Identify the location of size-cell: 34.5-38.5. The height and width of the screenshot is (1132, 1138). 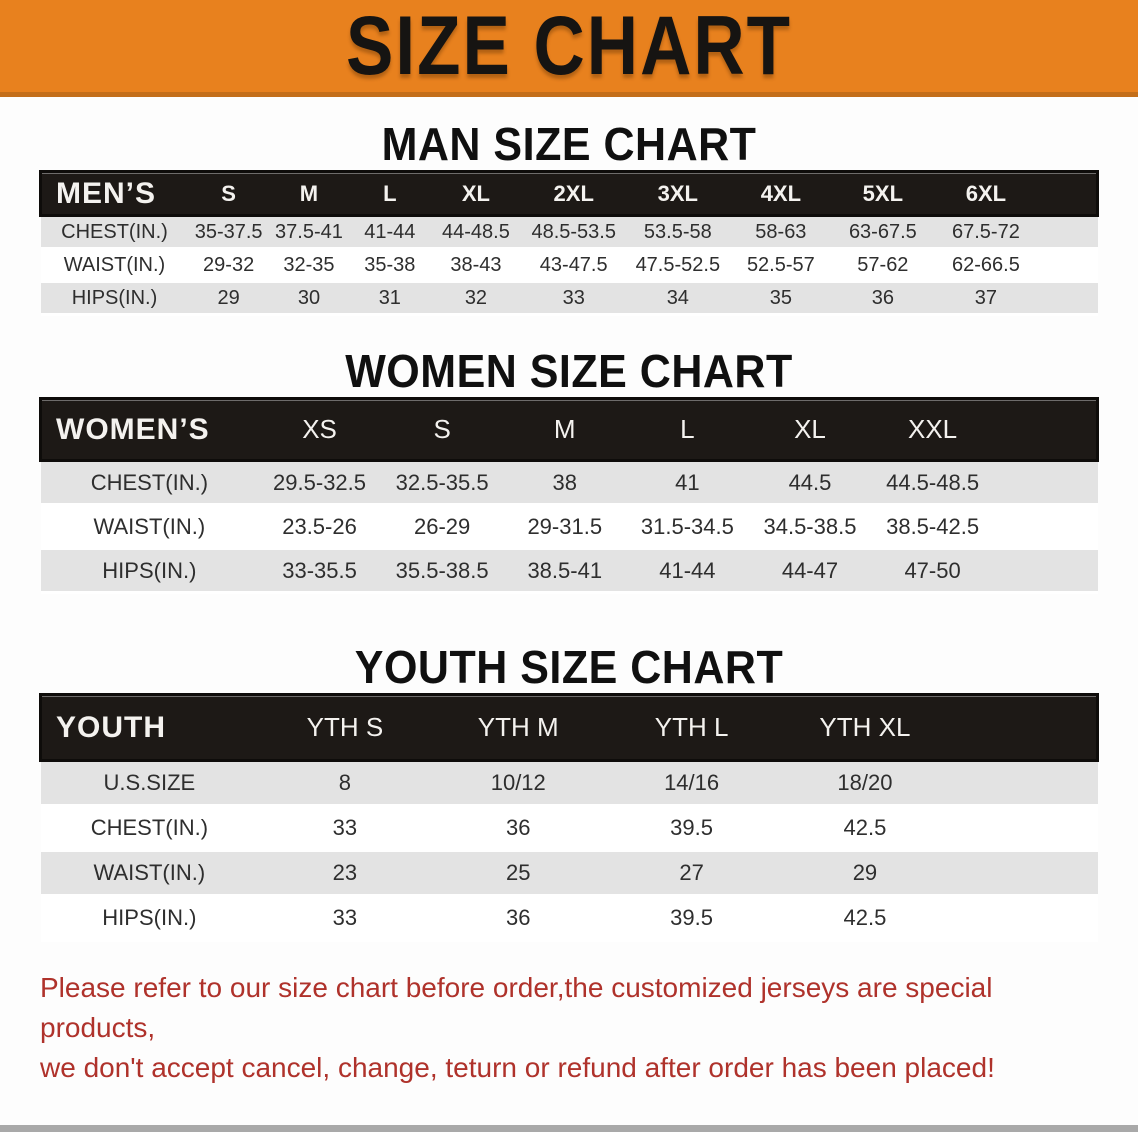
(810, 527).